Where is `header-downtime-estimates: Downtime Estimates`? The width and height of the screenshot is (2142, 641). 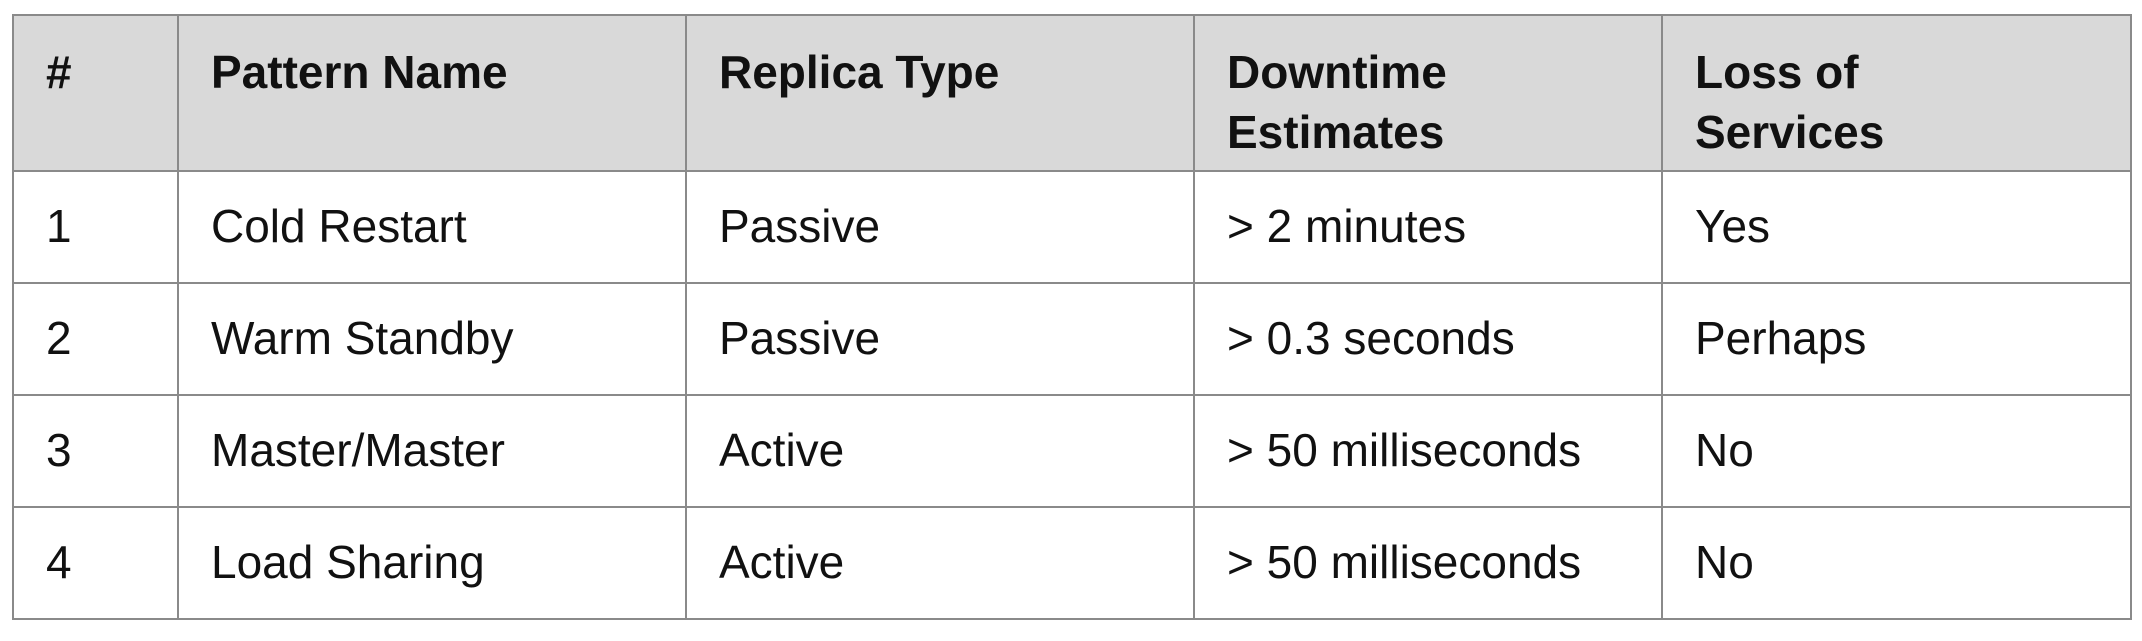
header-downtime-estimates: Downtime Estimates is located at coordinates (1428, 93).